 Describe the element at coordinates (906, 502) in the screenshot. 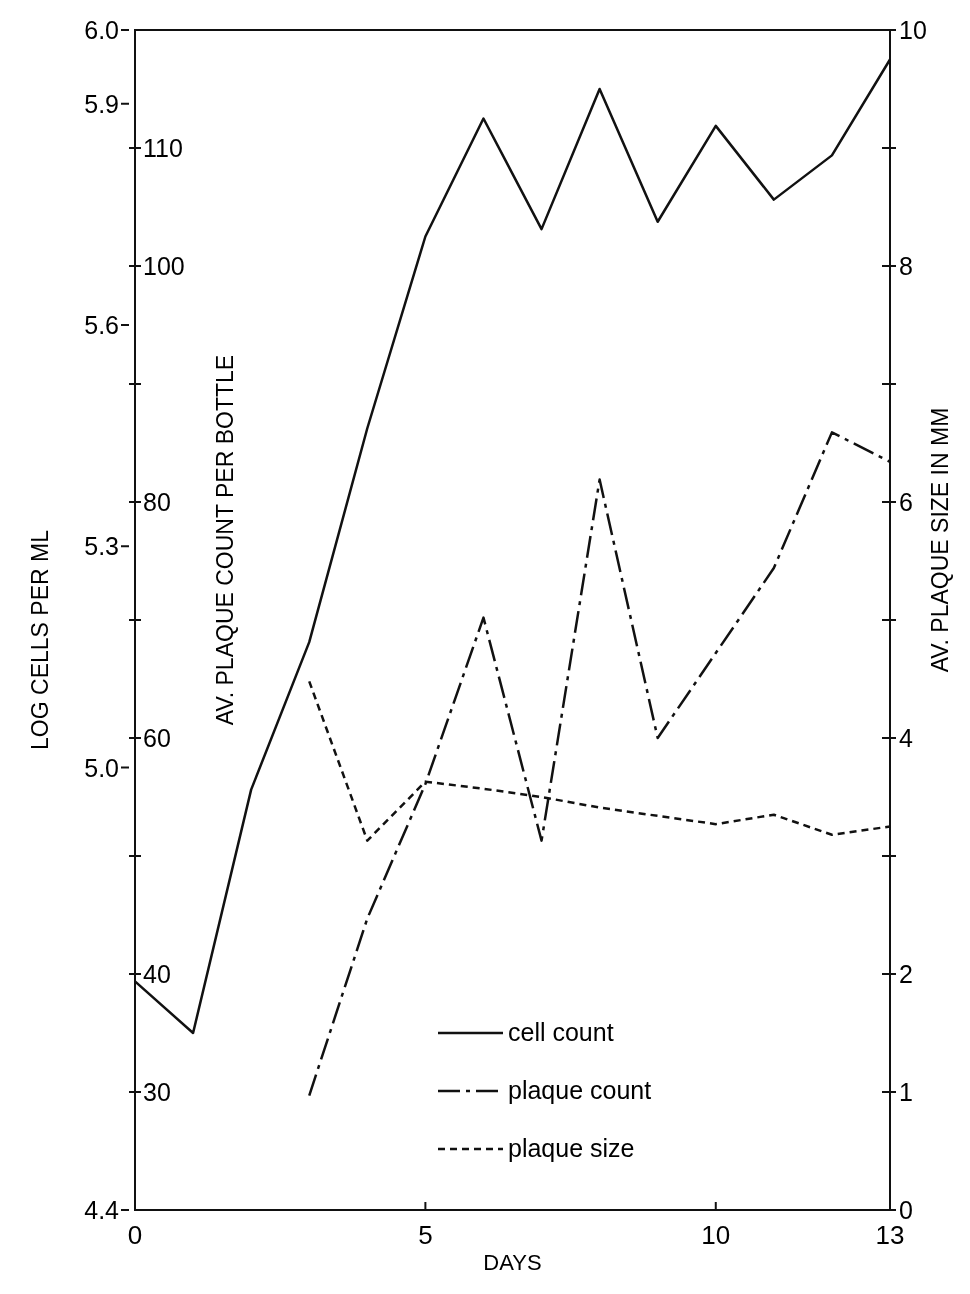

I see `y2-tick-label: 6` at that location.